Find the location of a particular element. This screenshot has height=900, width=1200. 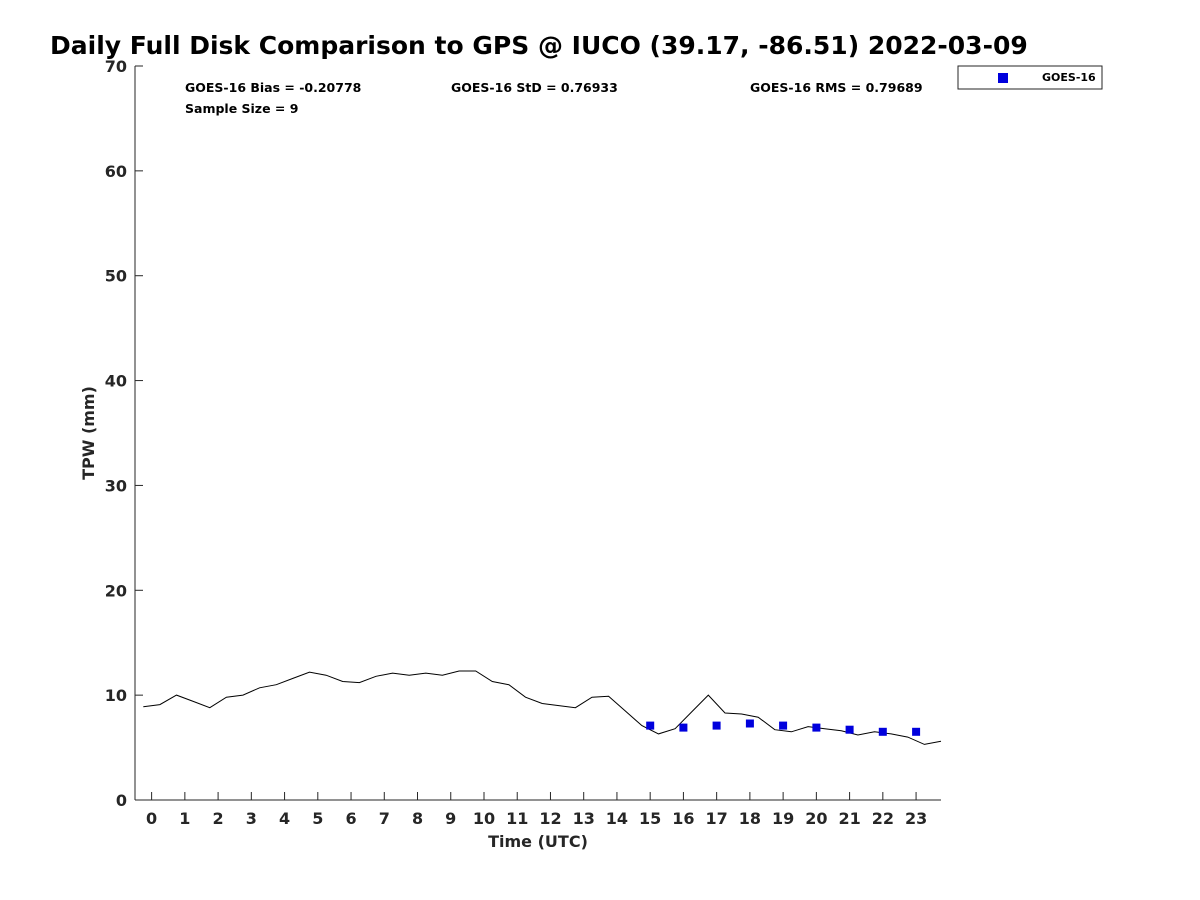

y-axis-label: TPW (mm) is located at coordinates (88, 433).